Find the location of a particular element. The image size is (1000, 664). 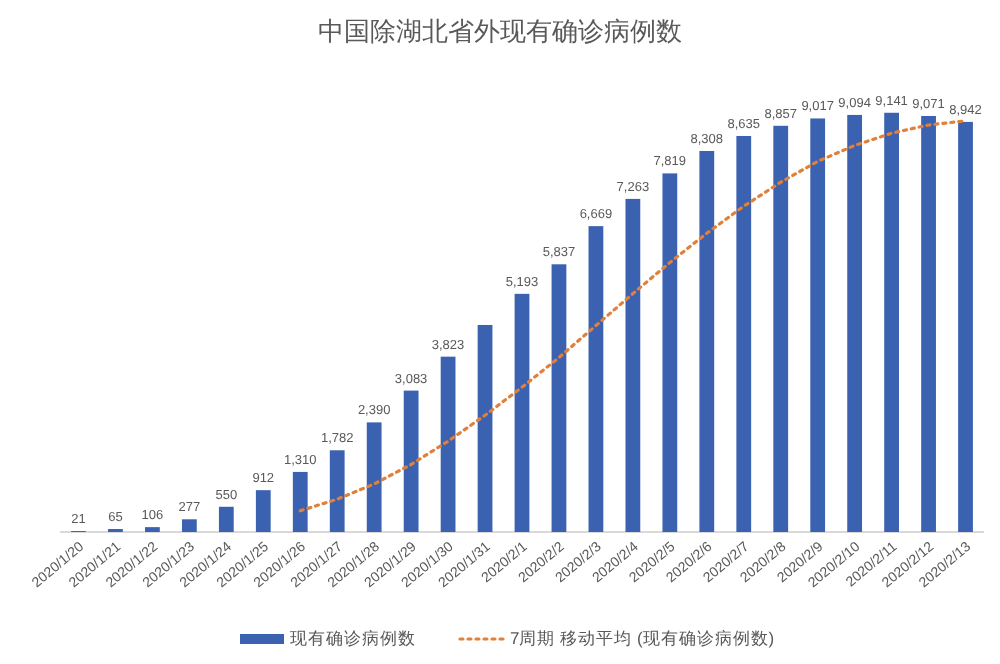

chart-title: 中国除湖北省外现有确诊病例数 is located at coordinates (500, 31).